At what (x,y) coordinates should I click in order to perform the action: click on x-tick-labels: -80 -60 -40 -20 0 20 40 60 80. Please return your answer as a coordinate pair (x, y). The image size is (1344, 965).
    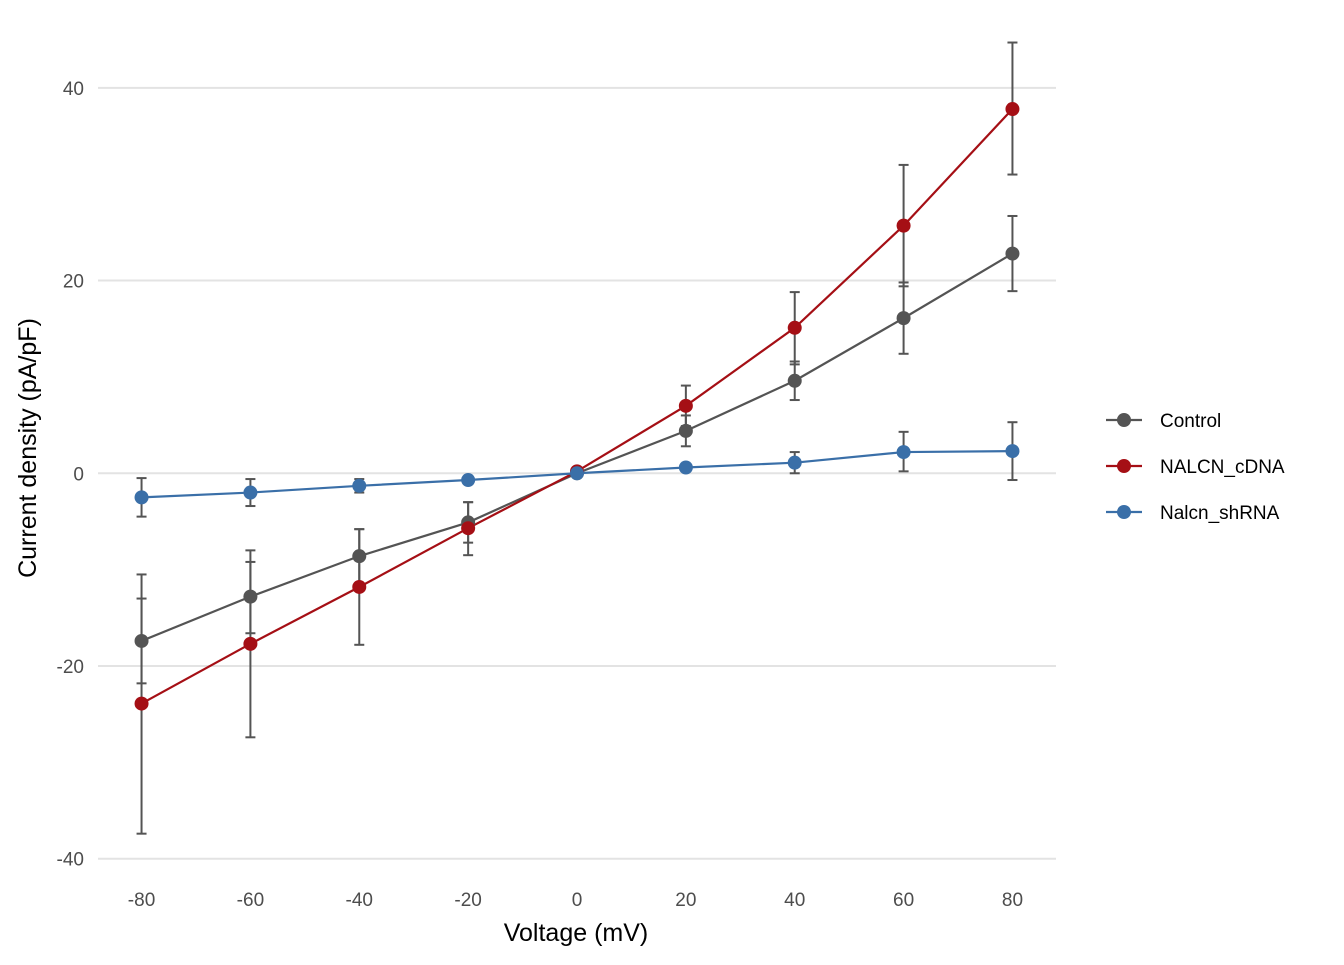
    Looking at the image, I should click on (575, 900).